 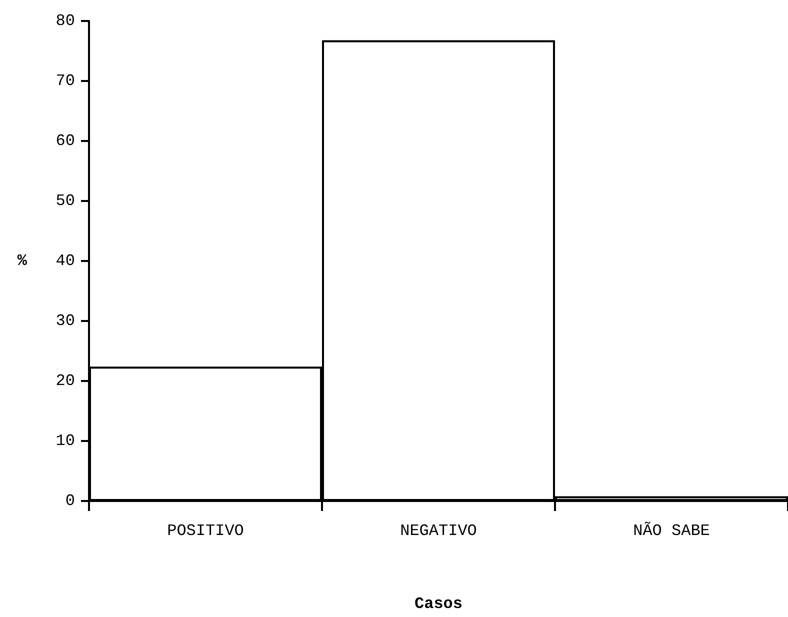 What do you see at coordinates (205, 531) in the screenshot?
I see `x-tick-label: POSITIVO` at bounding box center [205, 531].